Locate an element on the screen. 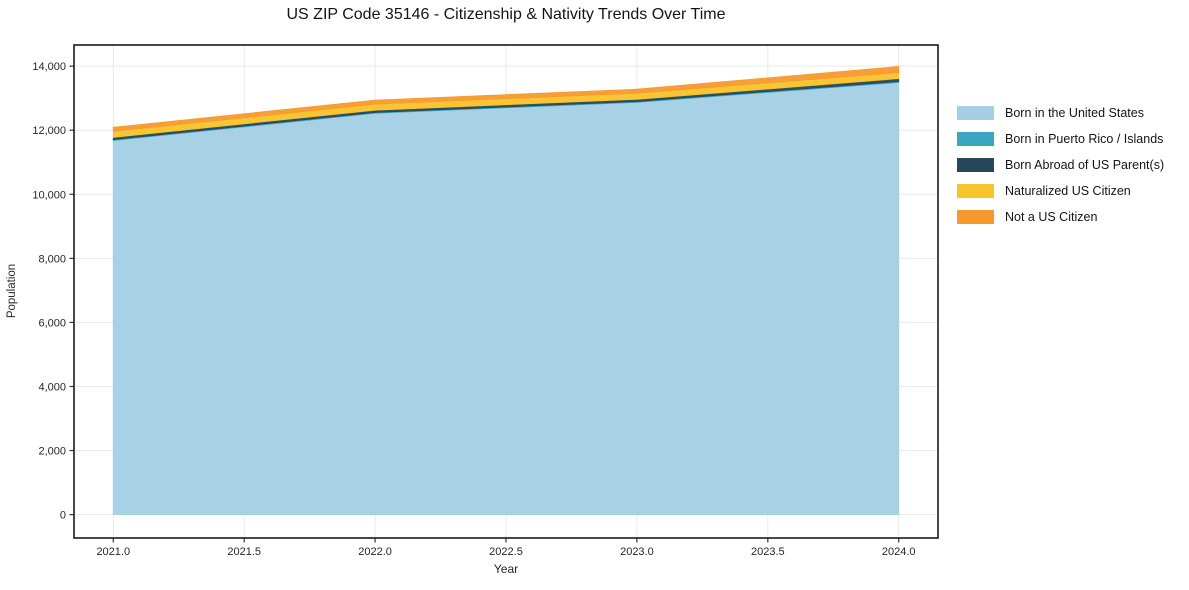 The height and width of the screenshot is (590, 1189). y-tick-label: 0 is located at coordinates (63, 516).